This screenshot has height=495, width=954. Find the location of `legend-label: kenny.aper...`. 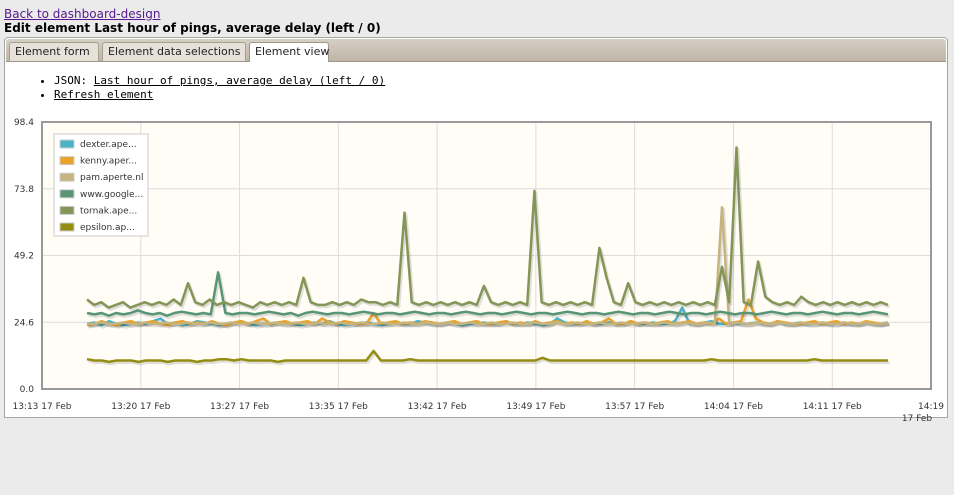

legend-label: kenny.aper... is located at coordinates (108, 162).